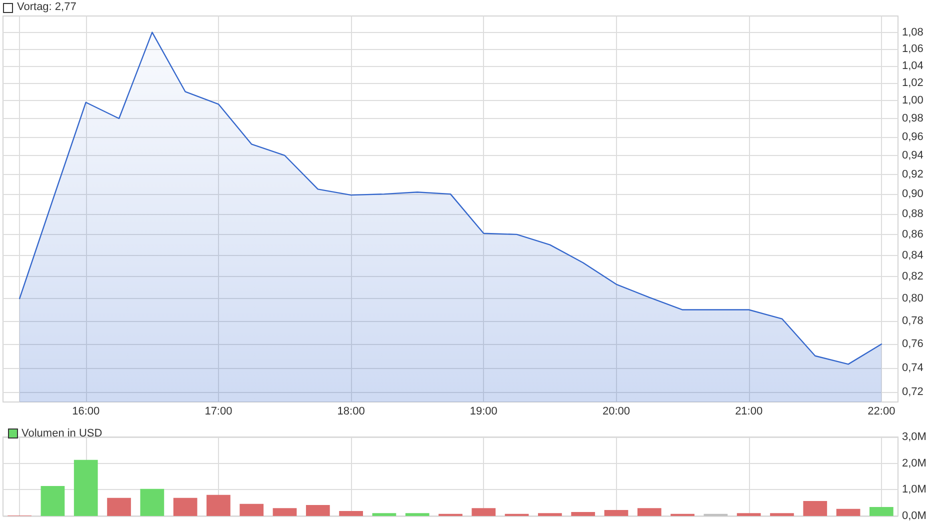 The height and width of the screenshot is (526, 940). Describe the element at coordinates (882, 412) in the screenshot. I see `x-tick-label: 22:00` at that location.